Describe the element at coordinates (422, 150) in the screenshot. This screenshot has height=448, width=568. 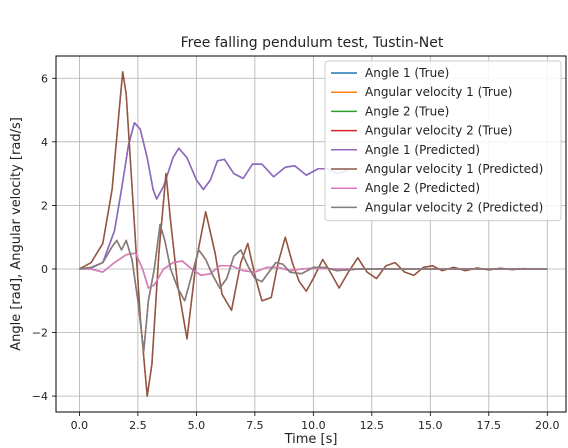
I see `legend-entry: Angle 1 (Predicted)` at that location.